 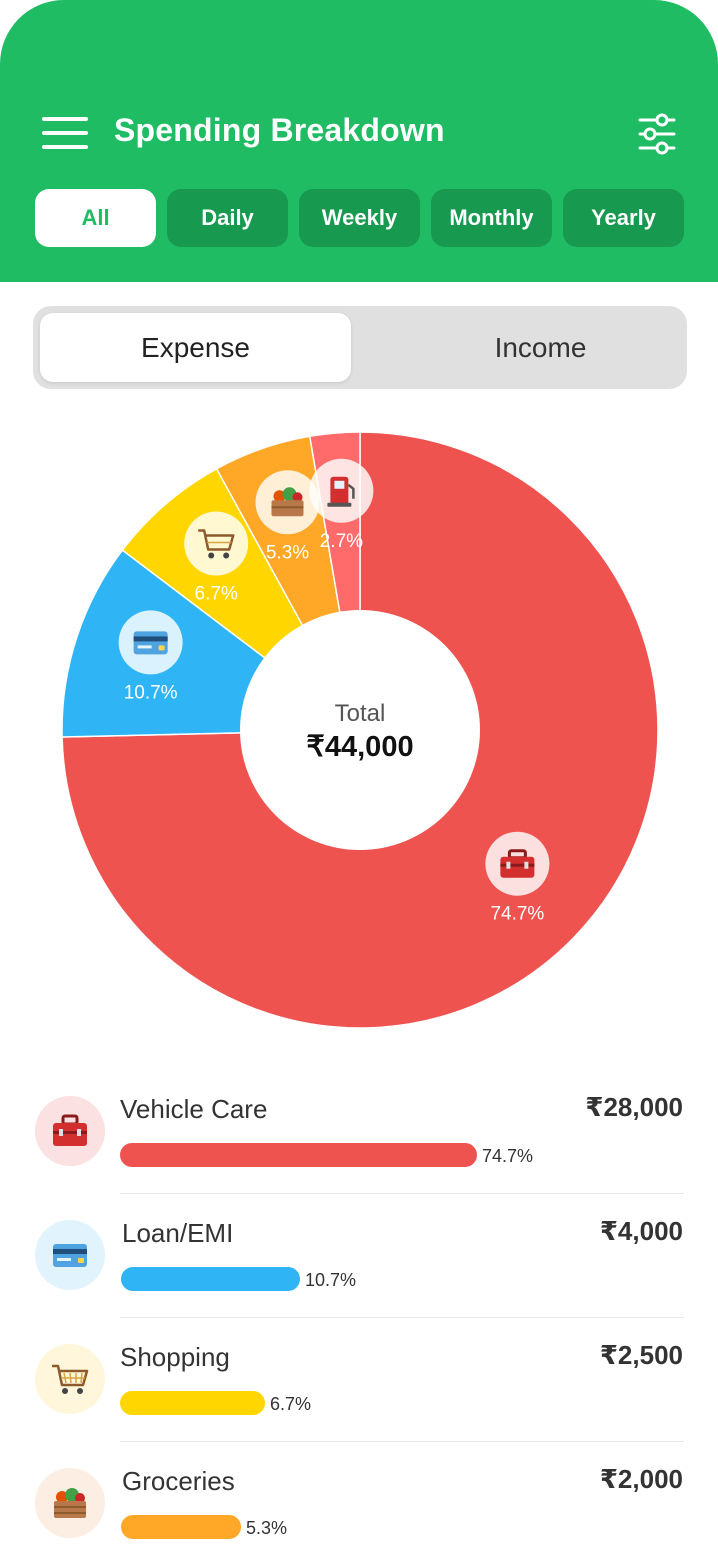 I want to click on fuel-pump-icon, so click(x=341, y=491).